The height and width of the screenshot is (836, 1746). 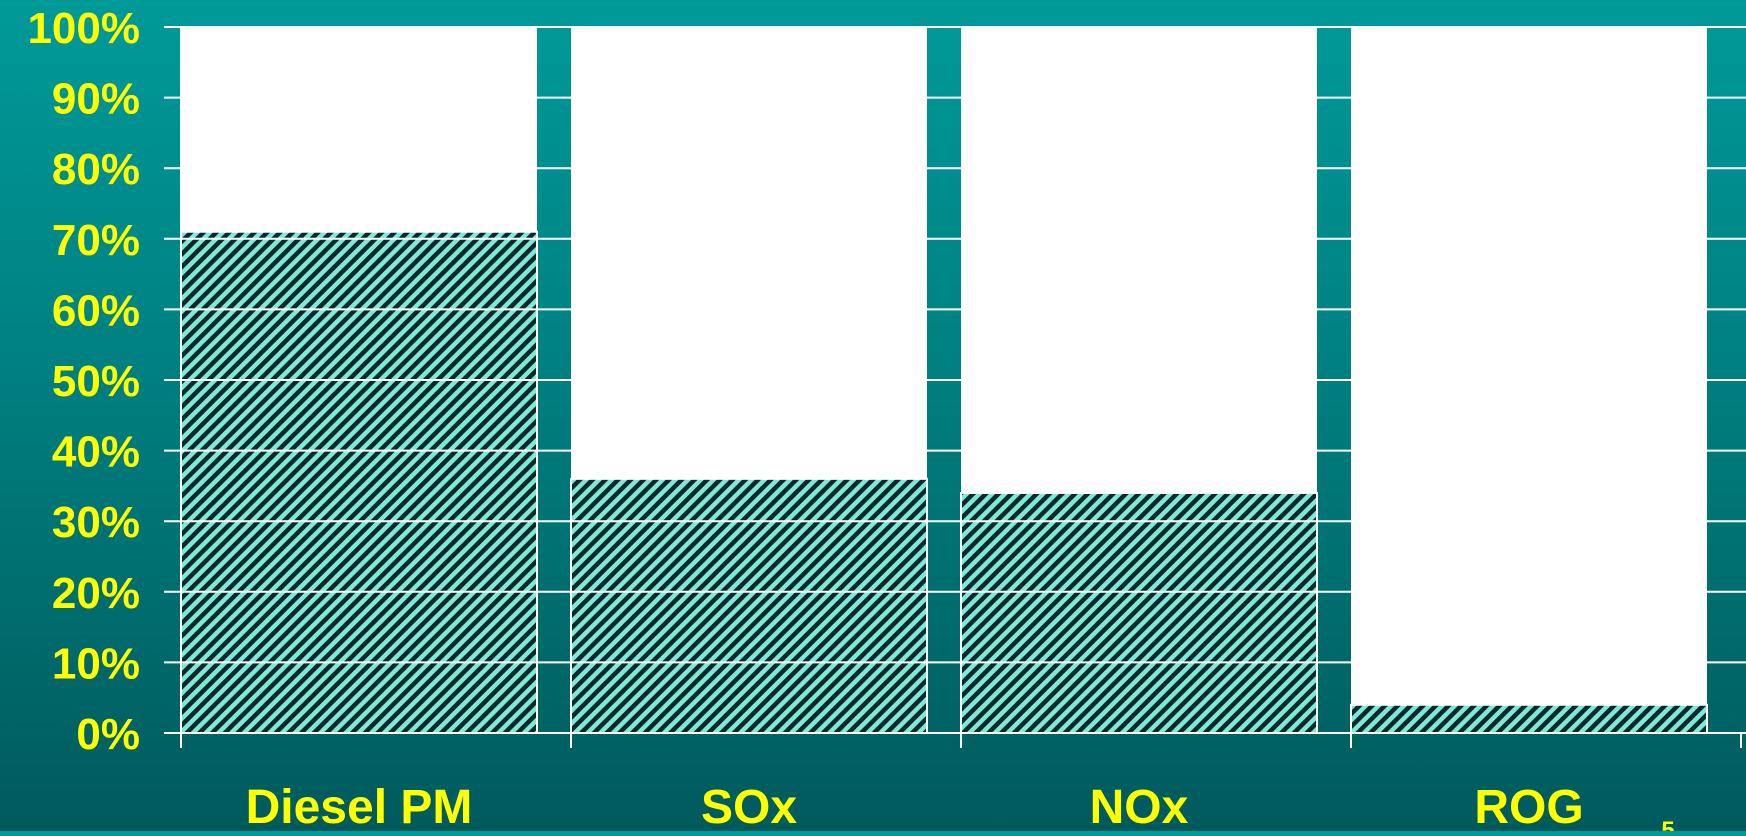 I want to click on y-tick-label: 0%, so click(x=108, y=734).